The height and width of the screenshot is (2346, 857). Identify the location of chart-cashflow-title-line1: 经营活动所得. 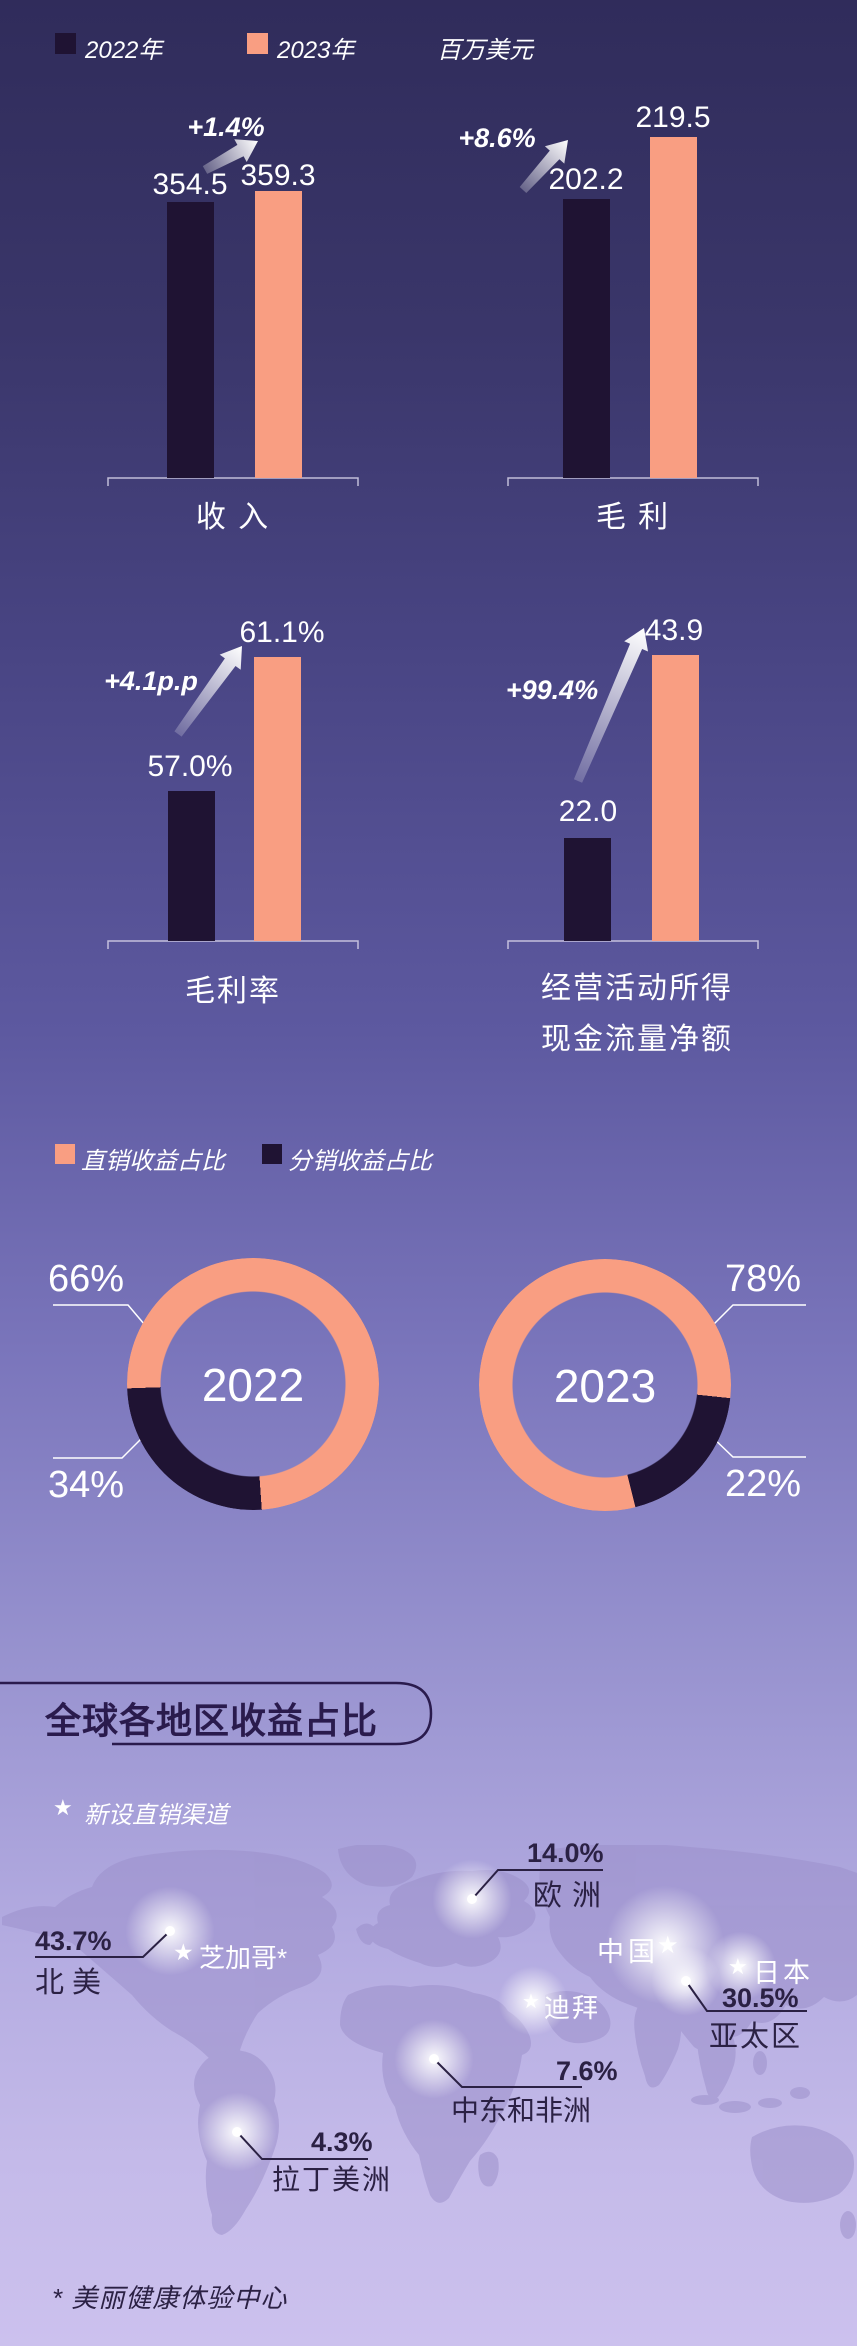
(637, 988).